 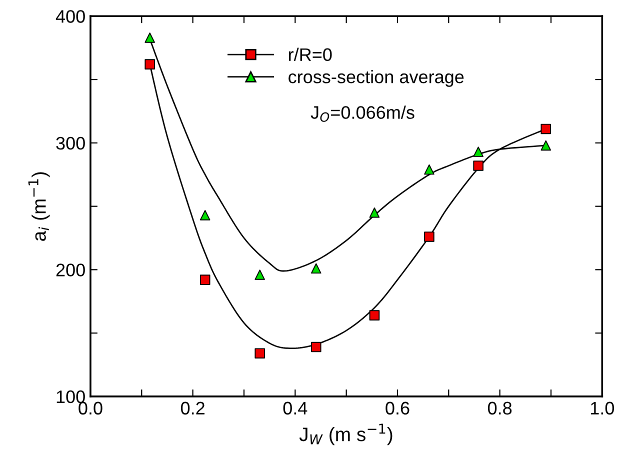 I want to click on legend-label: r/R=0, so click(x=310, y=55).